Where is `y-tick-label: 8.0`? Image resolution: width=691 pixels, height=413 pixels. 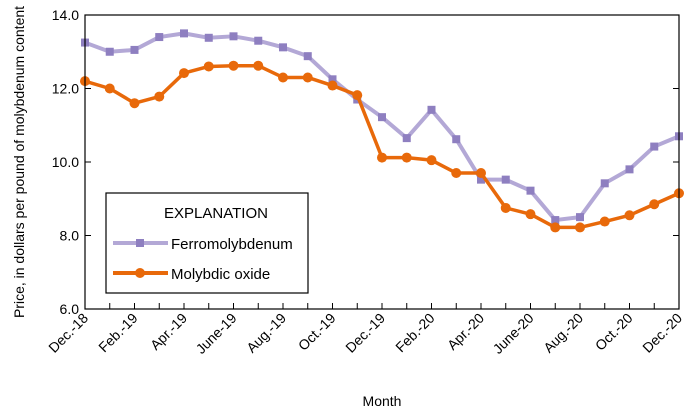
y-tick-label: 8.0 is located at coordinates (70, 236).